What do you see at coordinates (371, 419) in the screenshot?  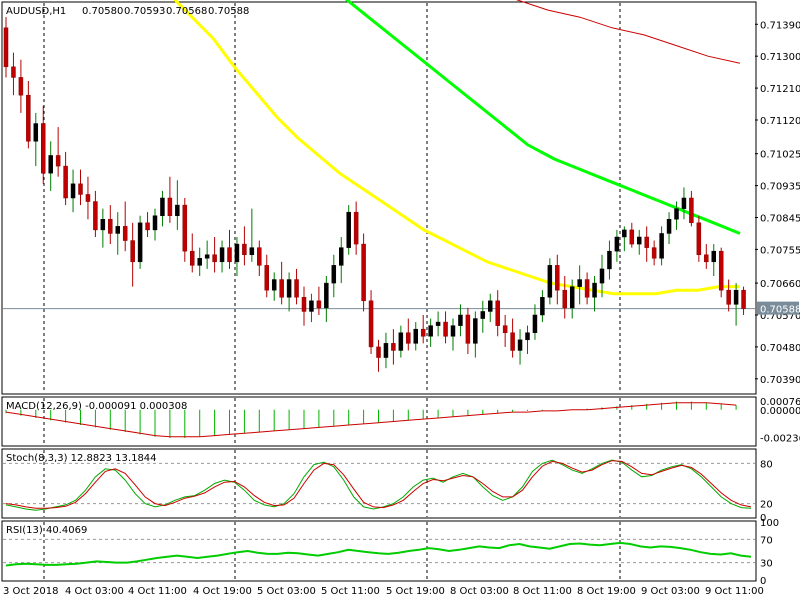 I see `macd-plot` at bounding box center [371, 419].